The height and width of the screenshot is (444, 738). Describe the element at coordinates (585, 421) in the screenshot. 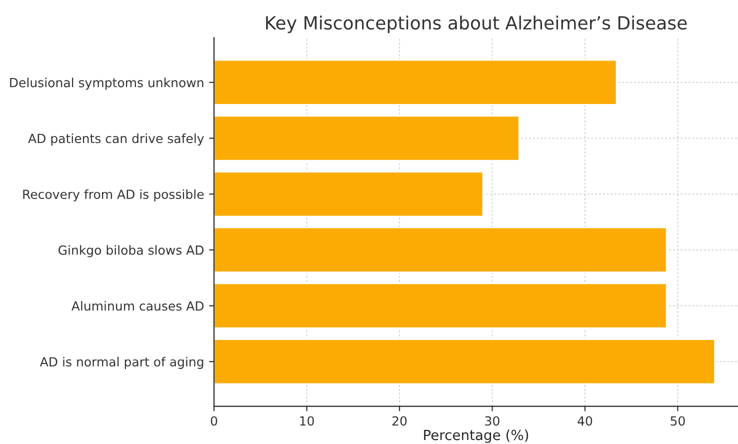

I see `x-tick-label: 40` at that location.